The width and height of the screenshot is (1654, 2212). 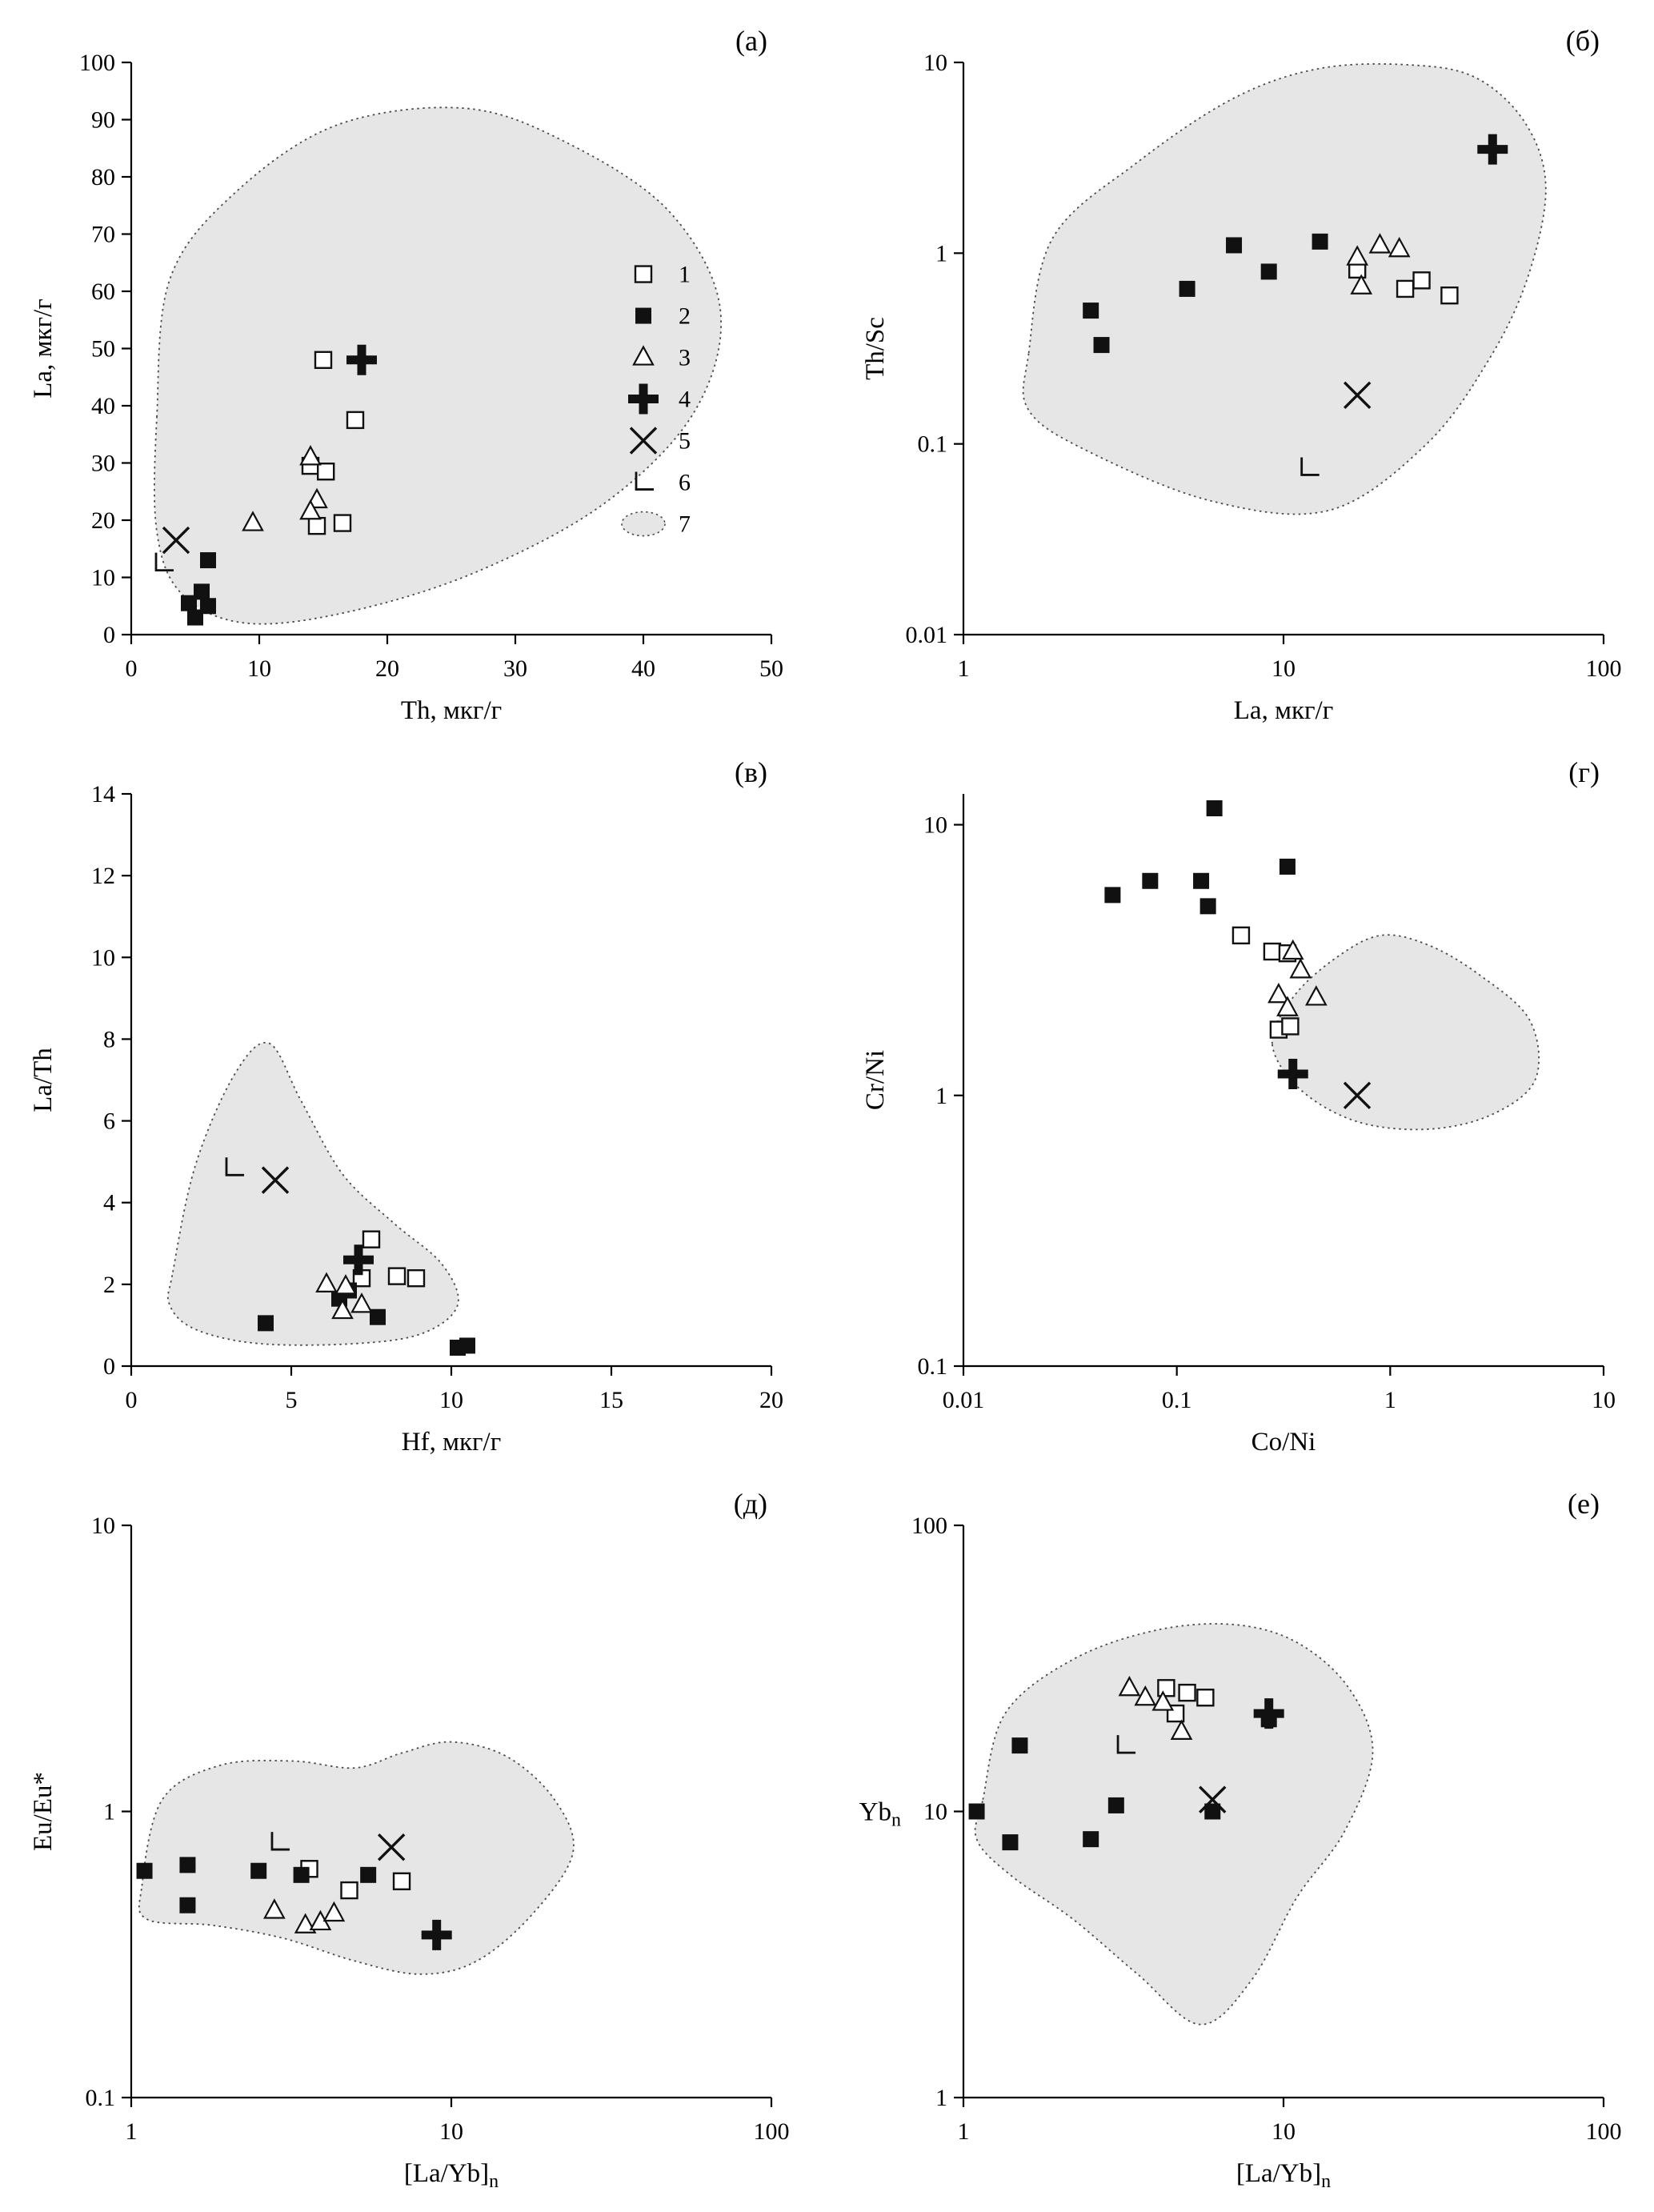 I want to click on x-axis-label: Co/Ni, so click(x=1283, y=1442).